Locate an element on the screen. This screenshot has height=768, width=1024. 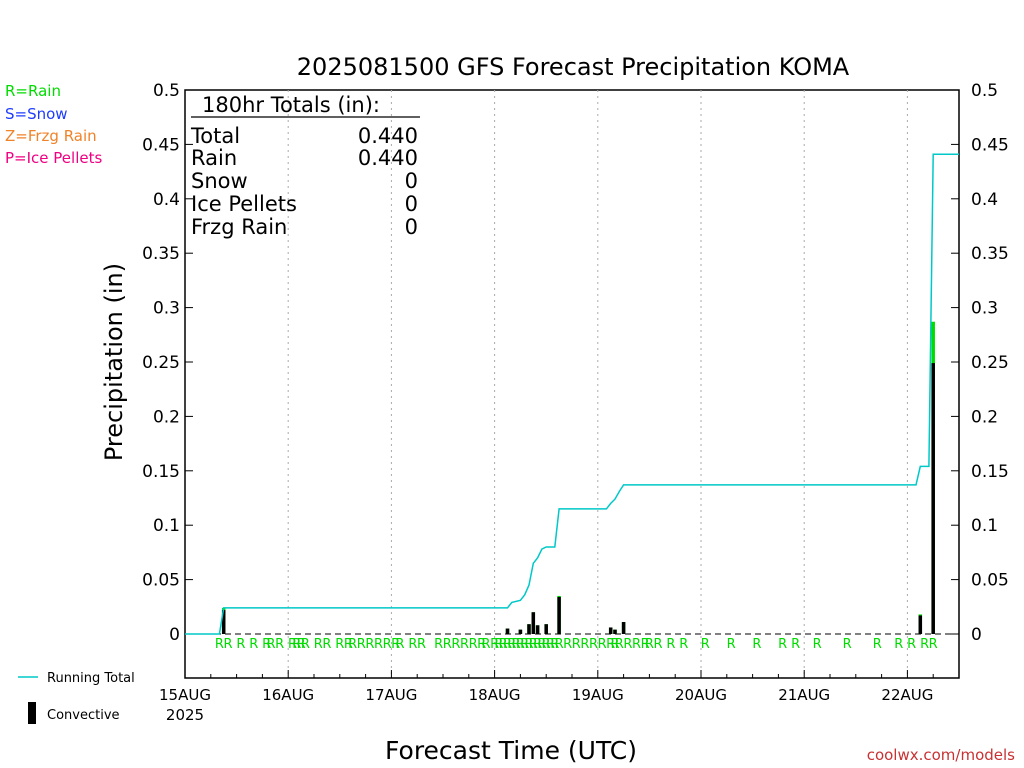
y-tick-label-right: 0.05 is located at coordinates (990, 581).